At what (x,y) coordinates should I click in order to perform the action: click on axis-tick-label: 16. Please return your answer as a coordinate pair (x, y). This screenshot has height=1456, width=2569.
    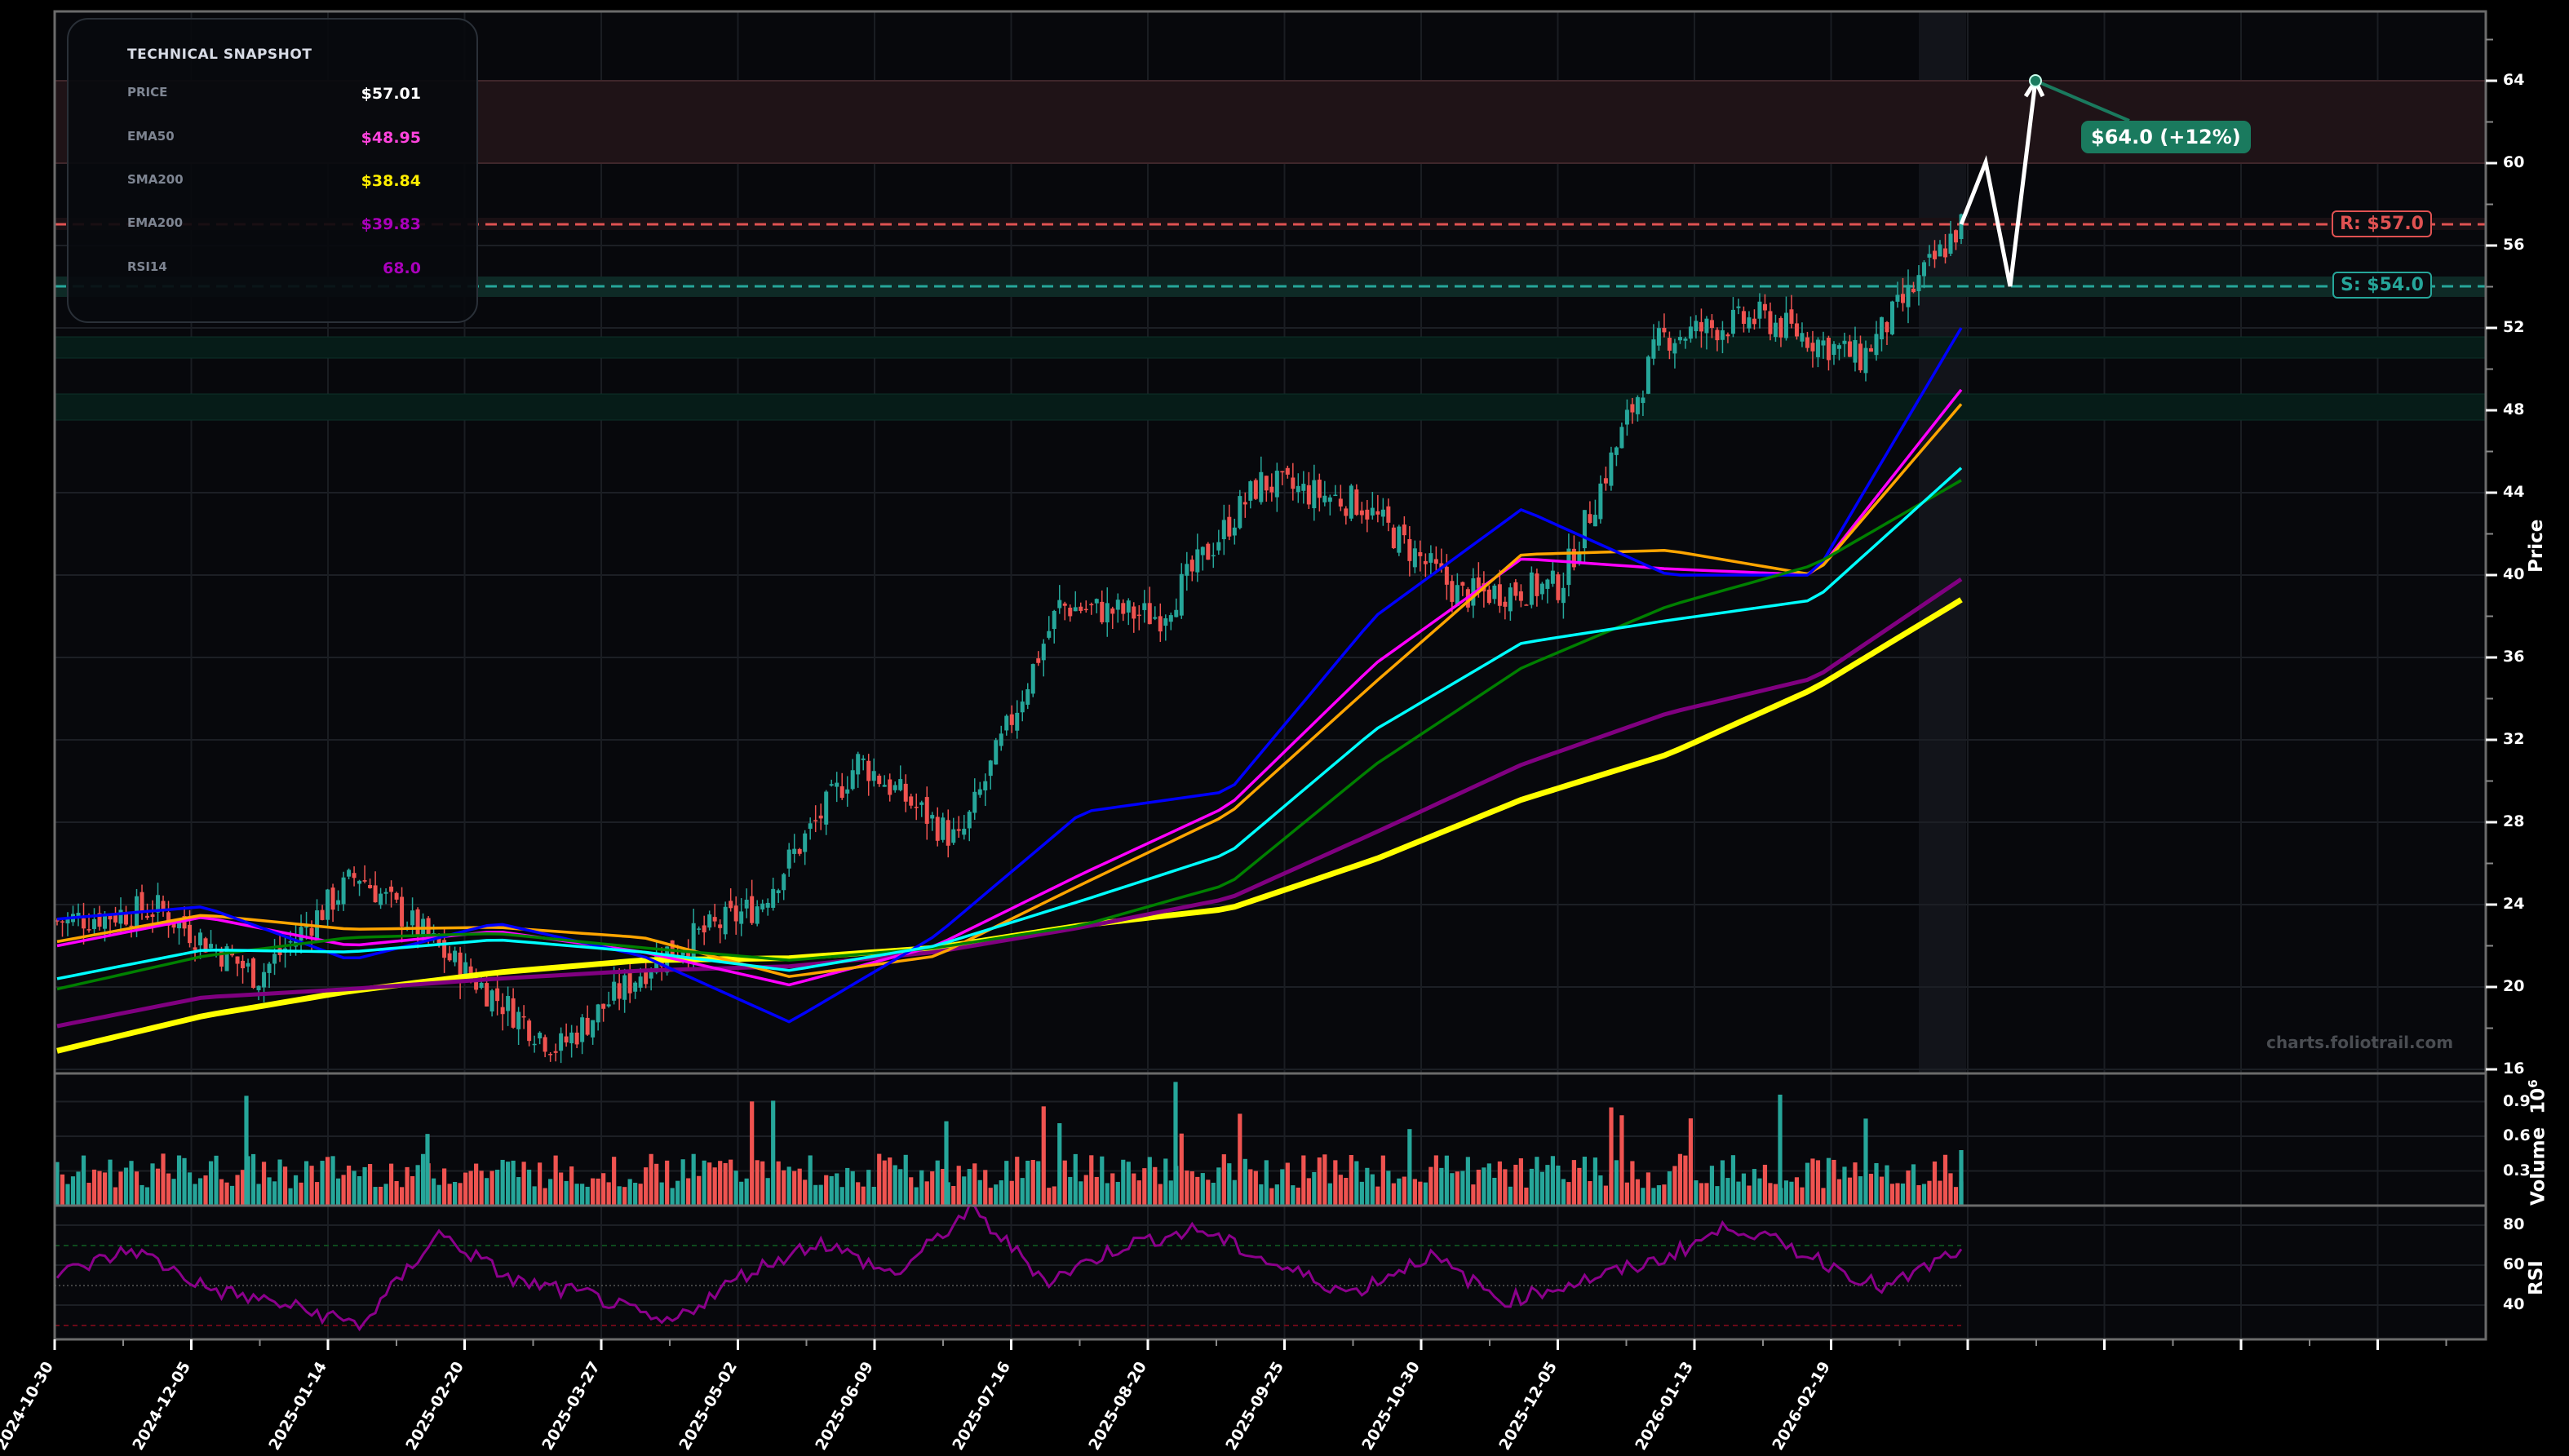
    Looking at the image, I should click on (2514, 1069).